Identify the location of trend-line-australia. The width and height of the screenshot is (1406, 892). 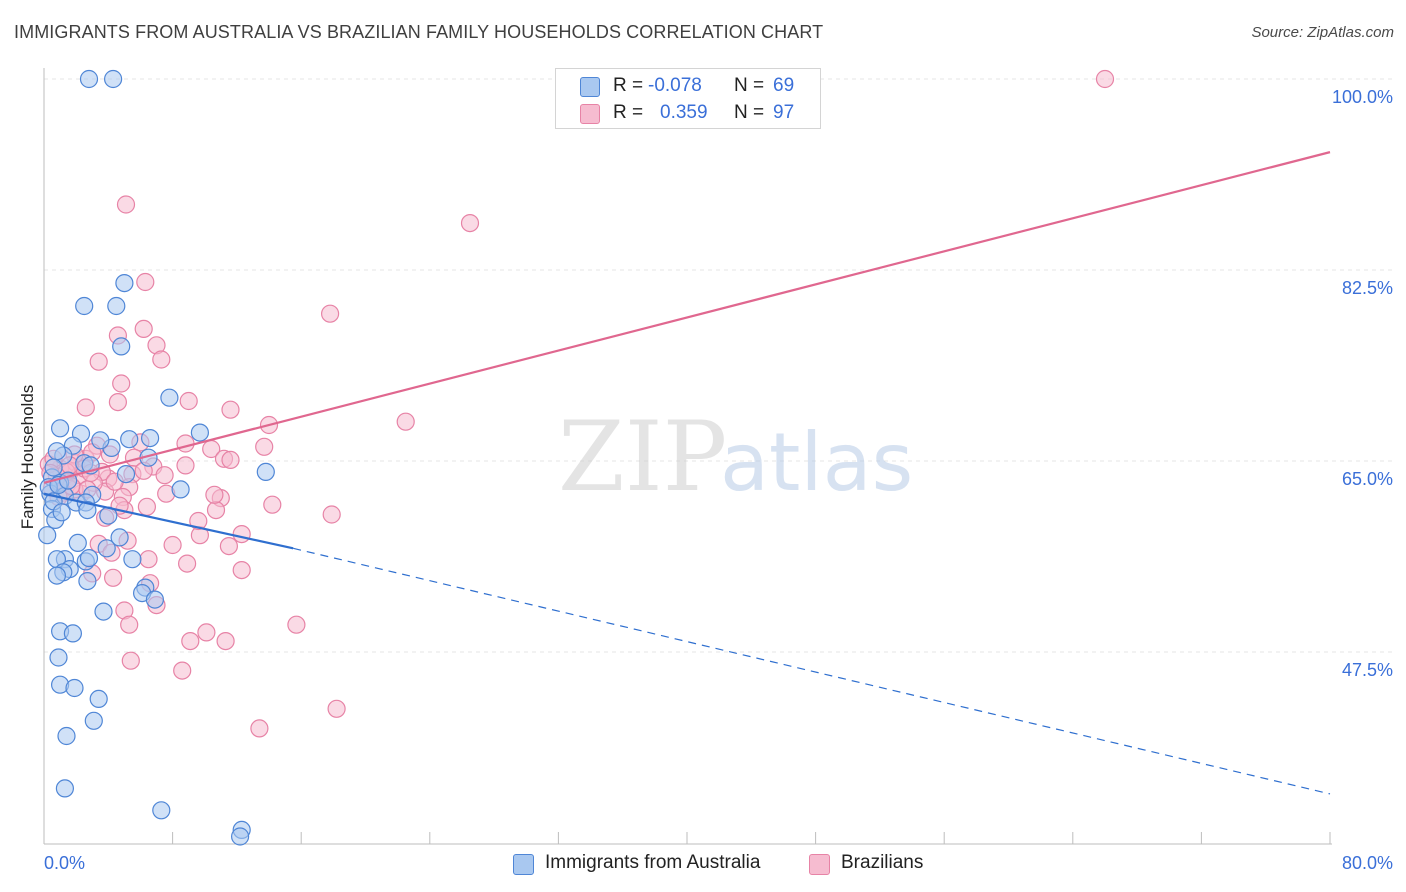
(168, 521).